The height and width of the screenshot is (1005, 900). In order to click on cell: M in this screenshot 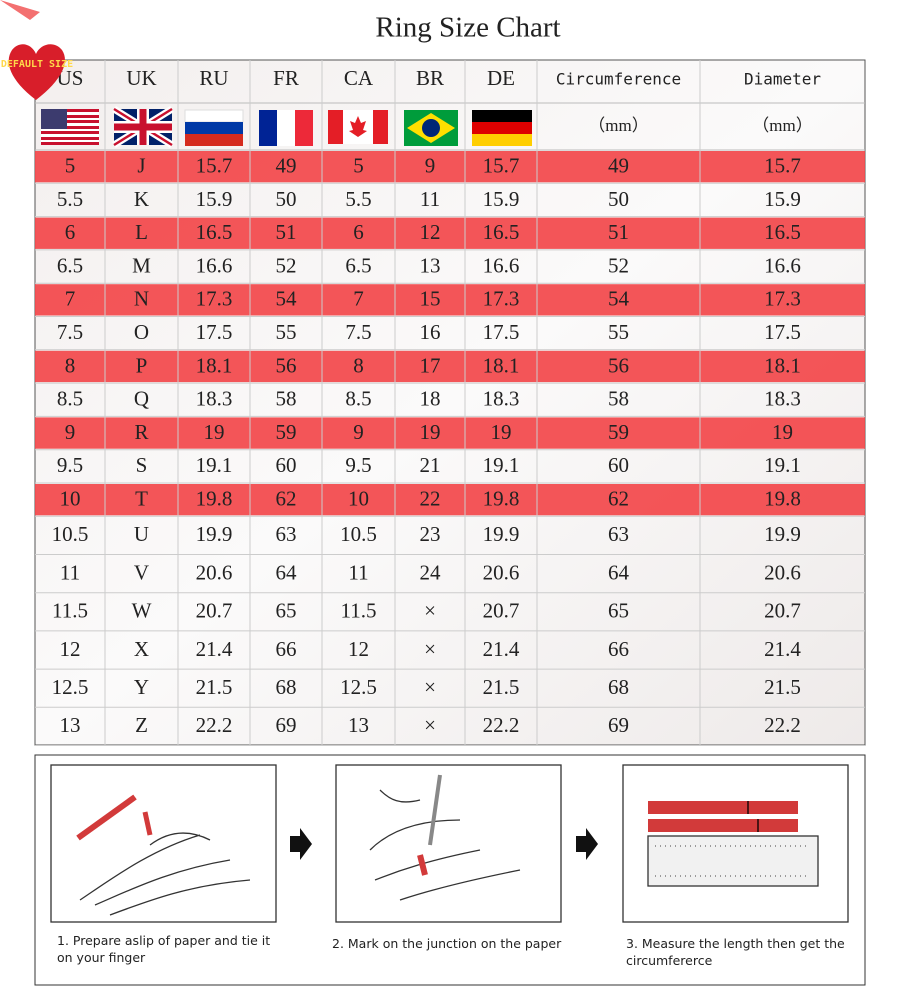, I will do `click(141, 265)`.